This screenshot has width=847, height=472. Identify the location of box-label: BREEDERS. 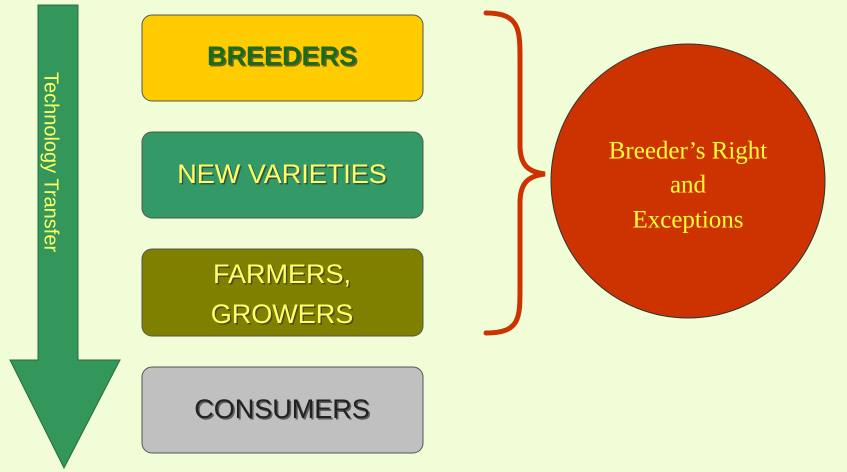
(282, 56).